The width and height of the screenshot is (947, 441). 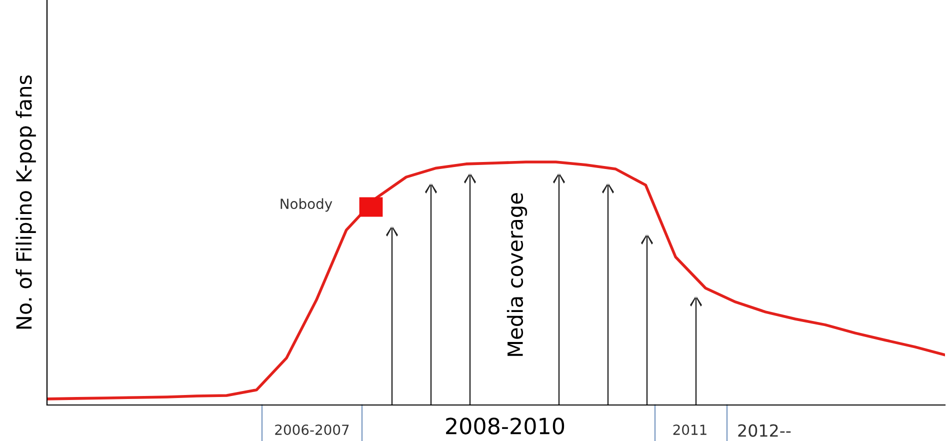 I want to click on y-axis-title: No. of Filipino K-pop fans, so click(x=26, y=202).